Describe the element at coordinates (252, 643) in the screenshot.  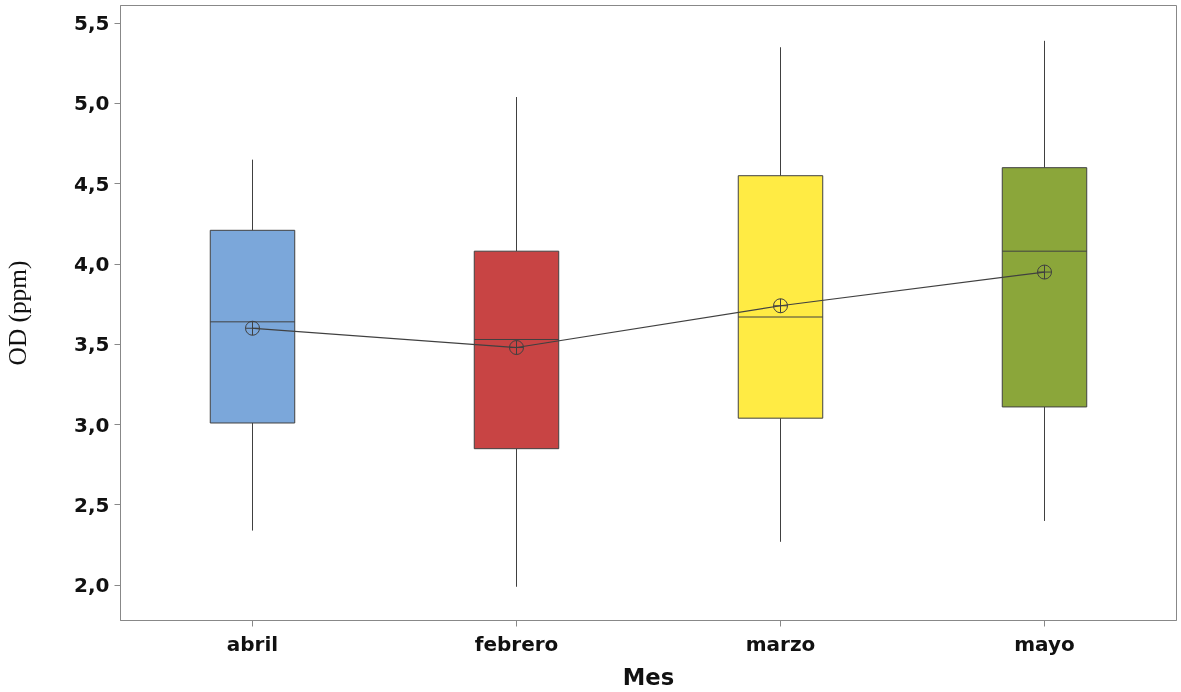
I see `x-tick-label: abril` at that location.